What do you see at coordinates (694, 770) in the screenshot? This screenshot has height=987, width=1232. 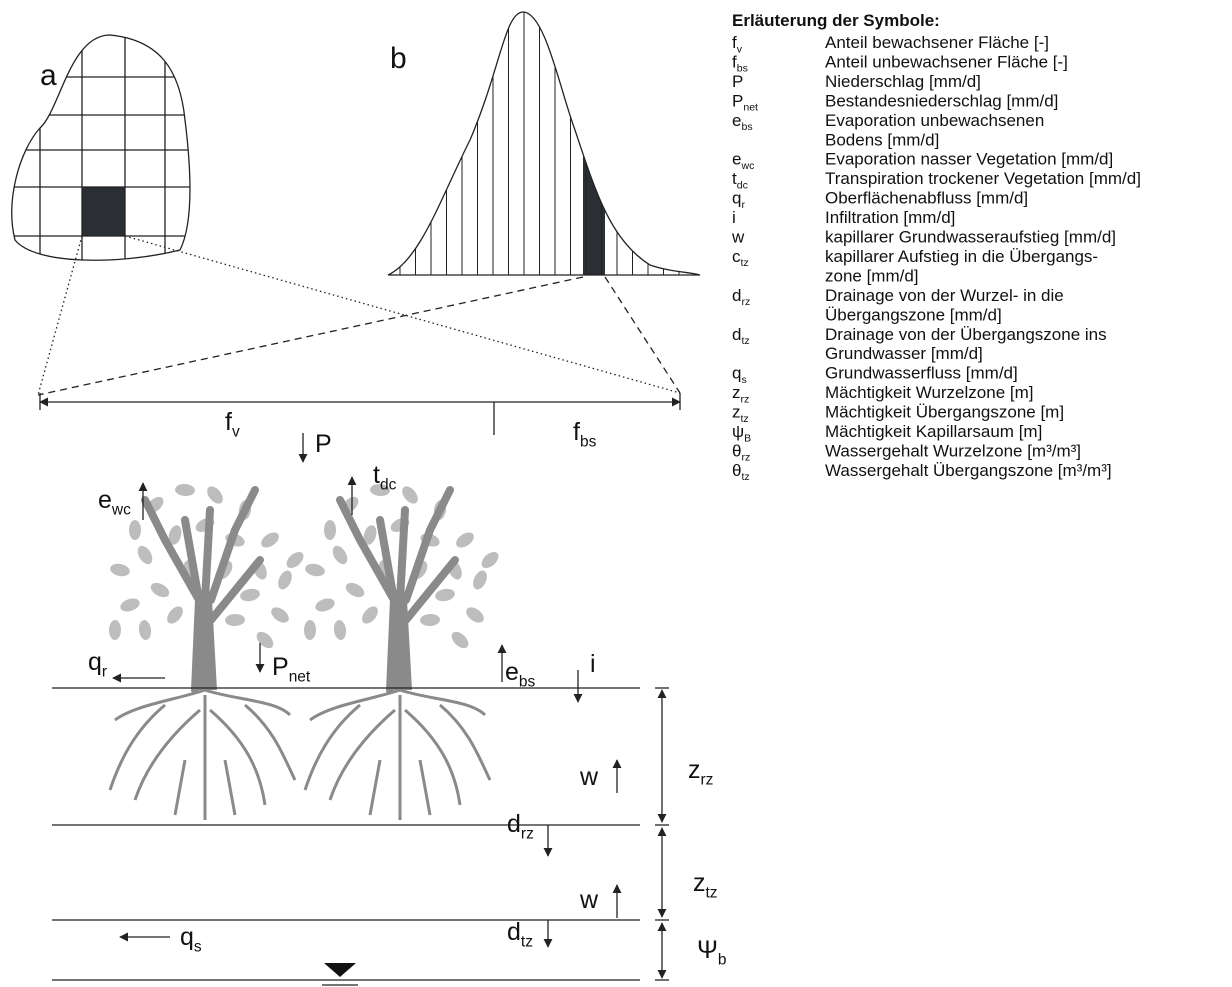 I see `symbol-base: z` at bounding box center [694, 770].